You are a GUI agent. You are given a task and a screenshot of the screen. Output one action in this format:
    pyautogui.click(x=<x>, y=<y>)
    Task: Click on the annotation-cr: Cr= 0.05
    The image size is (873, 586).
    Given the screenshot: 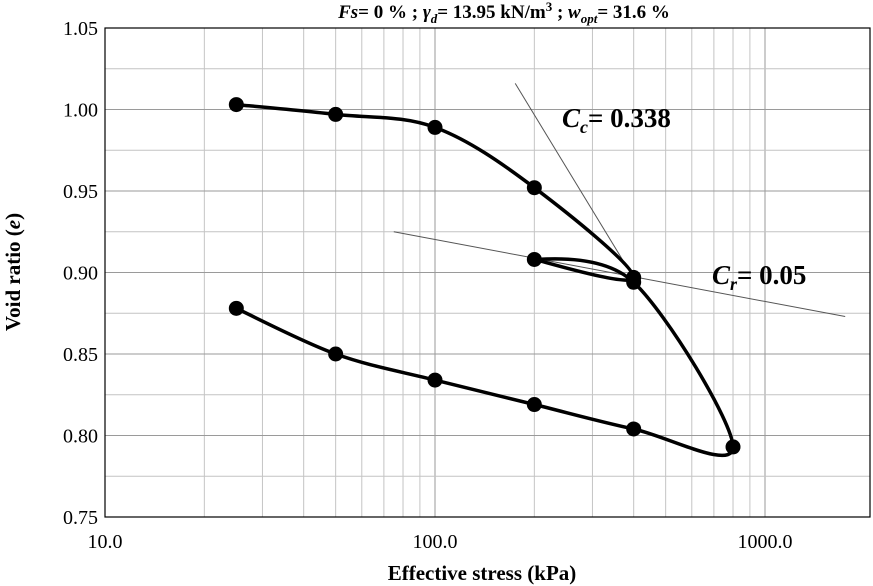 What is the action you would take?
    pyautogui.click(x=759, y=277)
    